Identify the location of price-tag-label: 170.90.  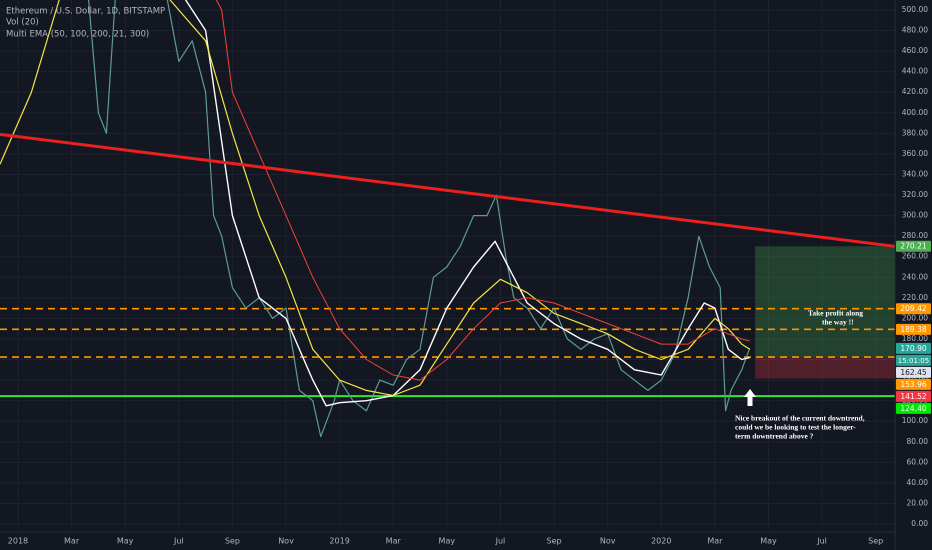
(913, 348).